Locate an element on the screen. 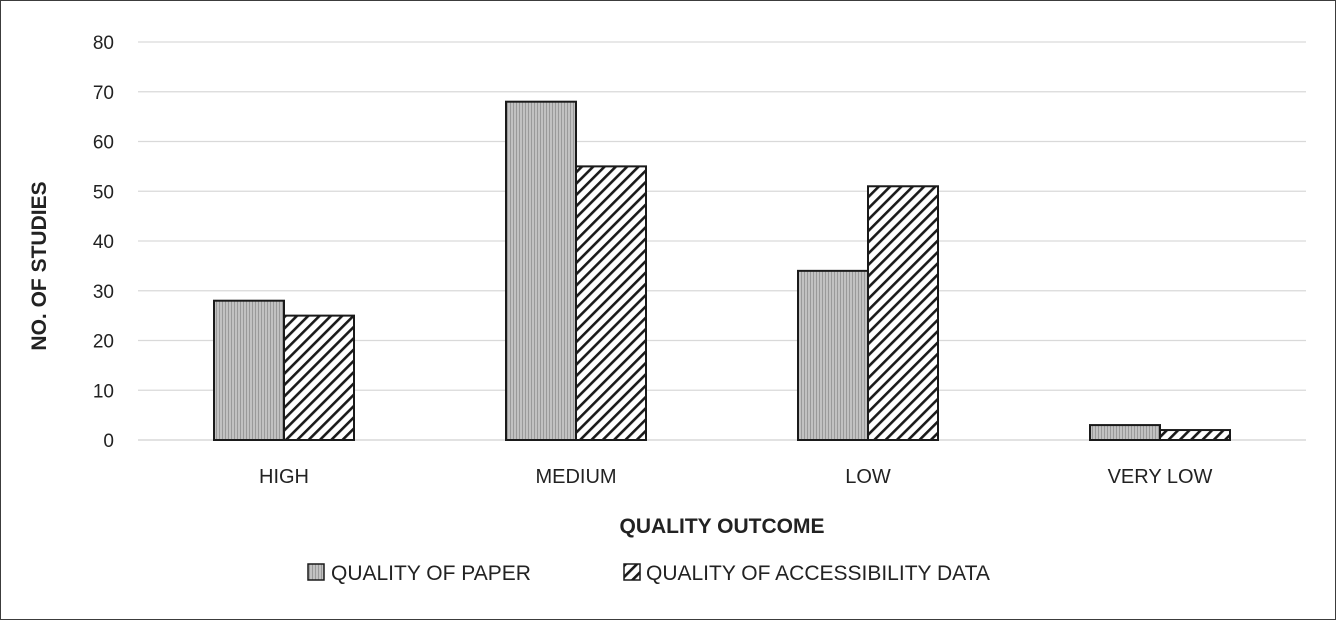 This screenshot has height=620, width=1338. y-tick-label: 60 is located at coordinates (103, 143).